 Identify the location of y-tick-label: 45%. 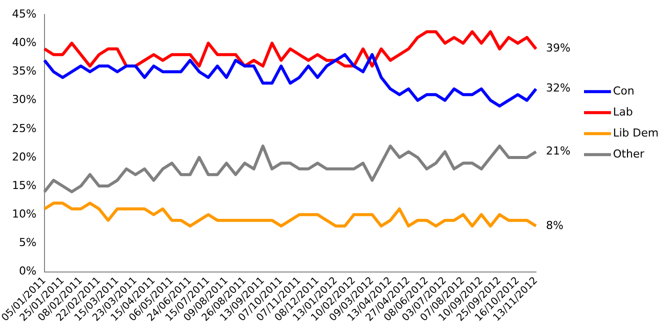
(24, 13).